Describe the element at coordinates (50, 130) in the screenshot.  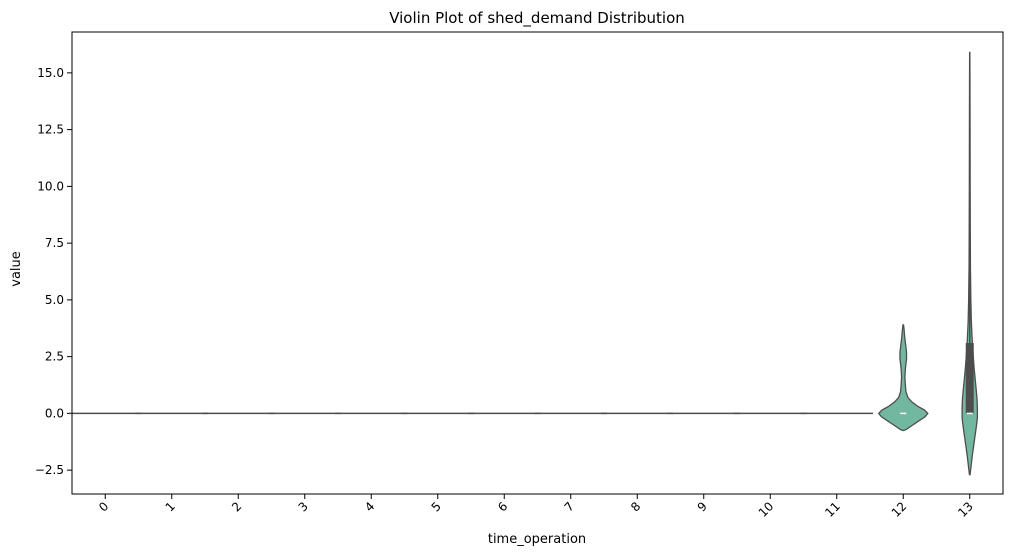
I see `y-tick-label: 12.5` at that location.